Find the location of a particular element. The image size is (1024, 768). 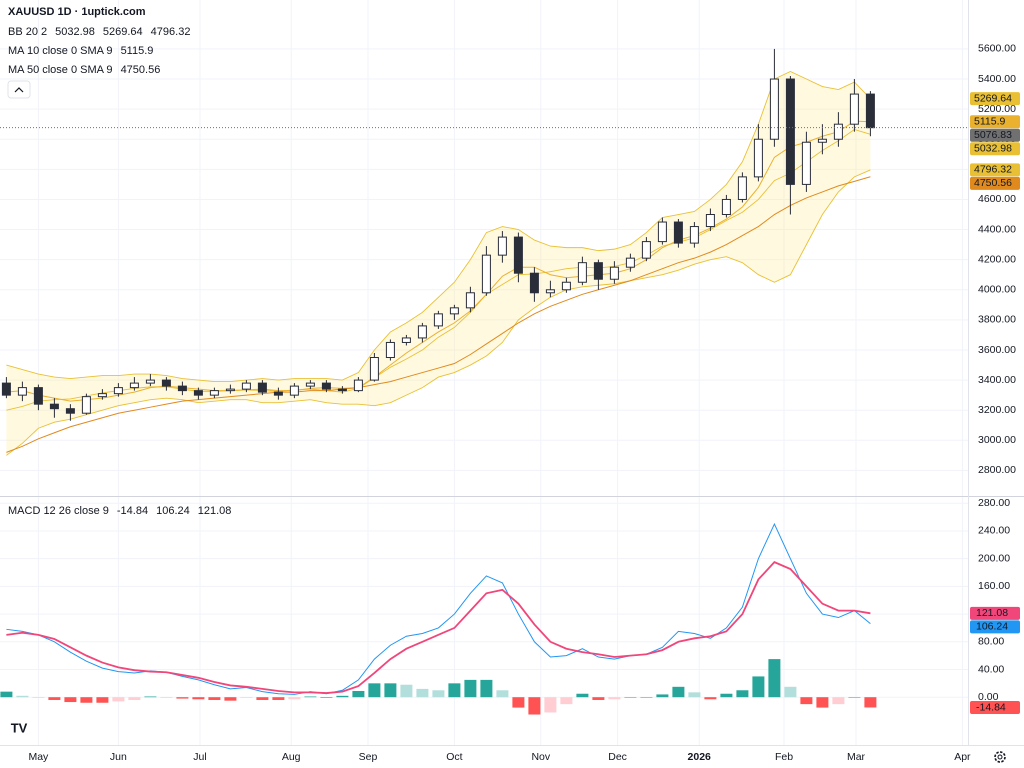

legend-text: 4750.56 is located at coordinates (141, 70).